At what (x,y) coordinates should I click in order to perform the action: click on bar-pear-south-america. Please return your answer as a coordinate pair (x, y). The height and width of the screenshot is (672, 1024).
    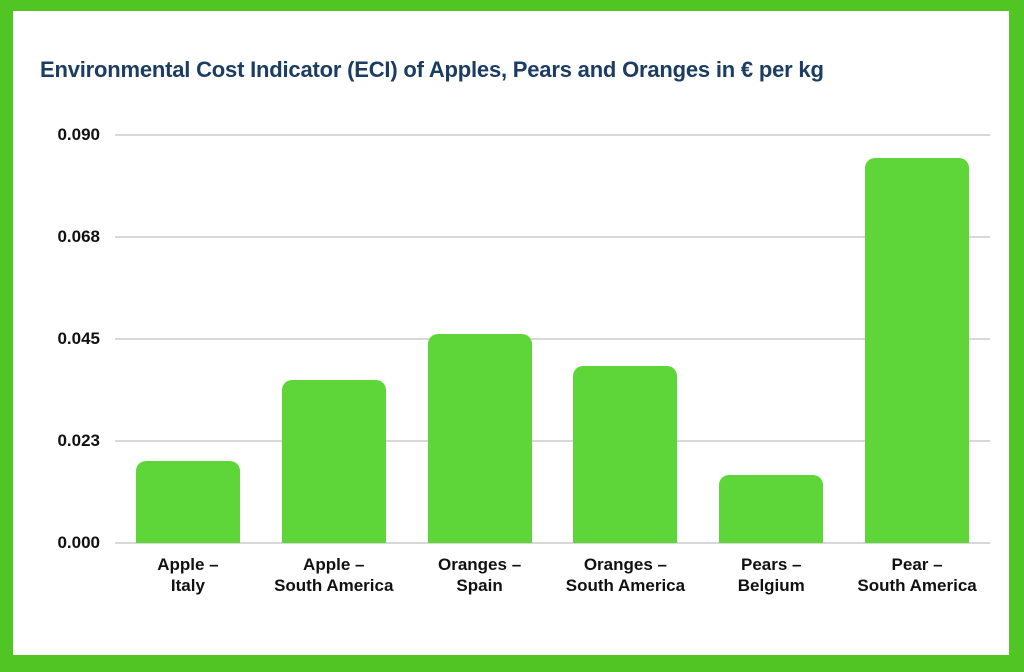
    Looking at the image, I should click on (917, 350).